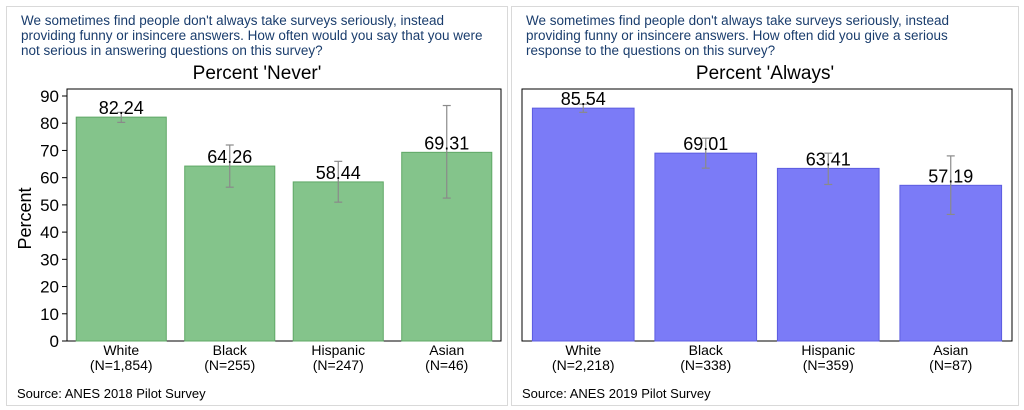  Describe the element at coordinates (583, 99) in the screenshot. I see `right-value-label: 85.54` at that location.